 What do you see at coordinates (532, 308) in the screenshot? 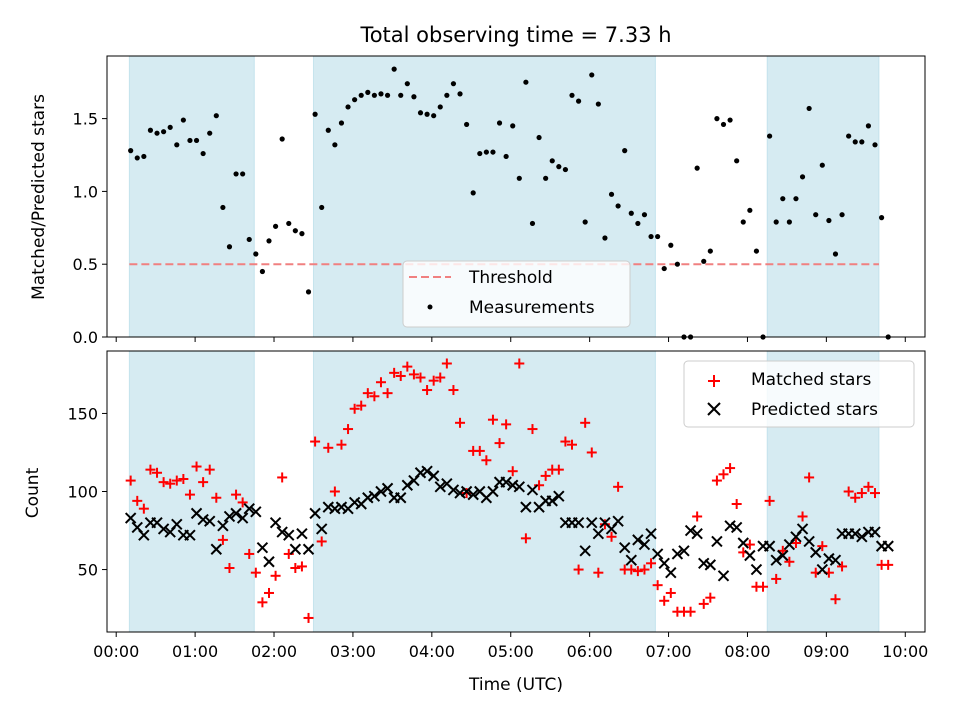
I see `legend-measurements-label: Measurements` at bounding box center [532, 308].